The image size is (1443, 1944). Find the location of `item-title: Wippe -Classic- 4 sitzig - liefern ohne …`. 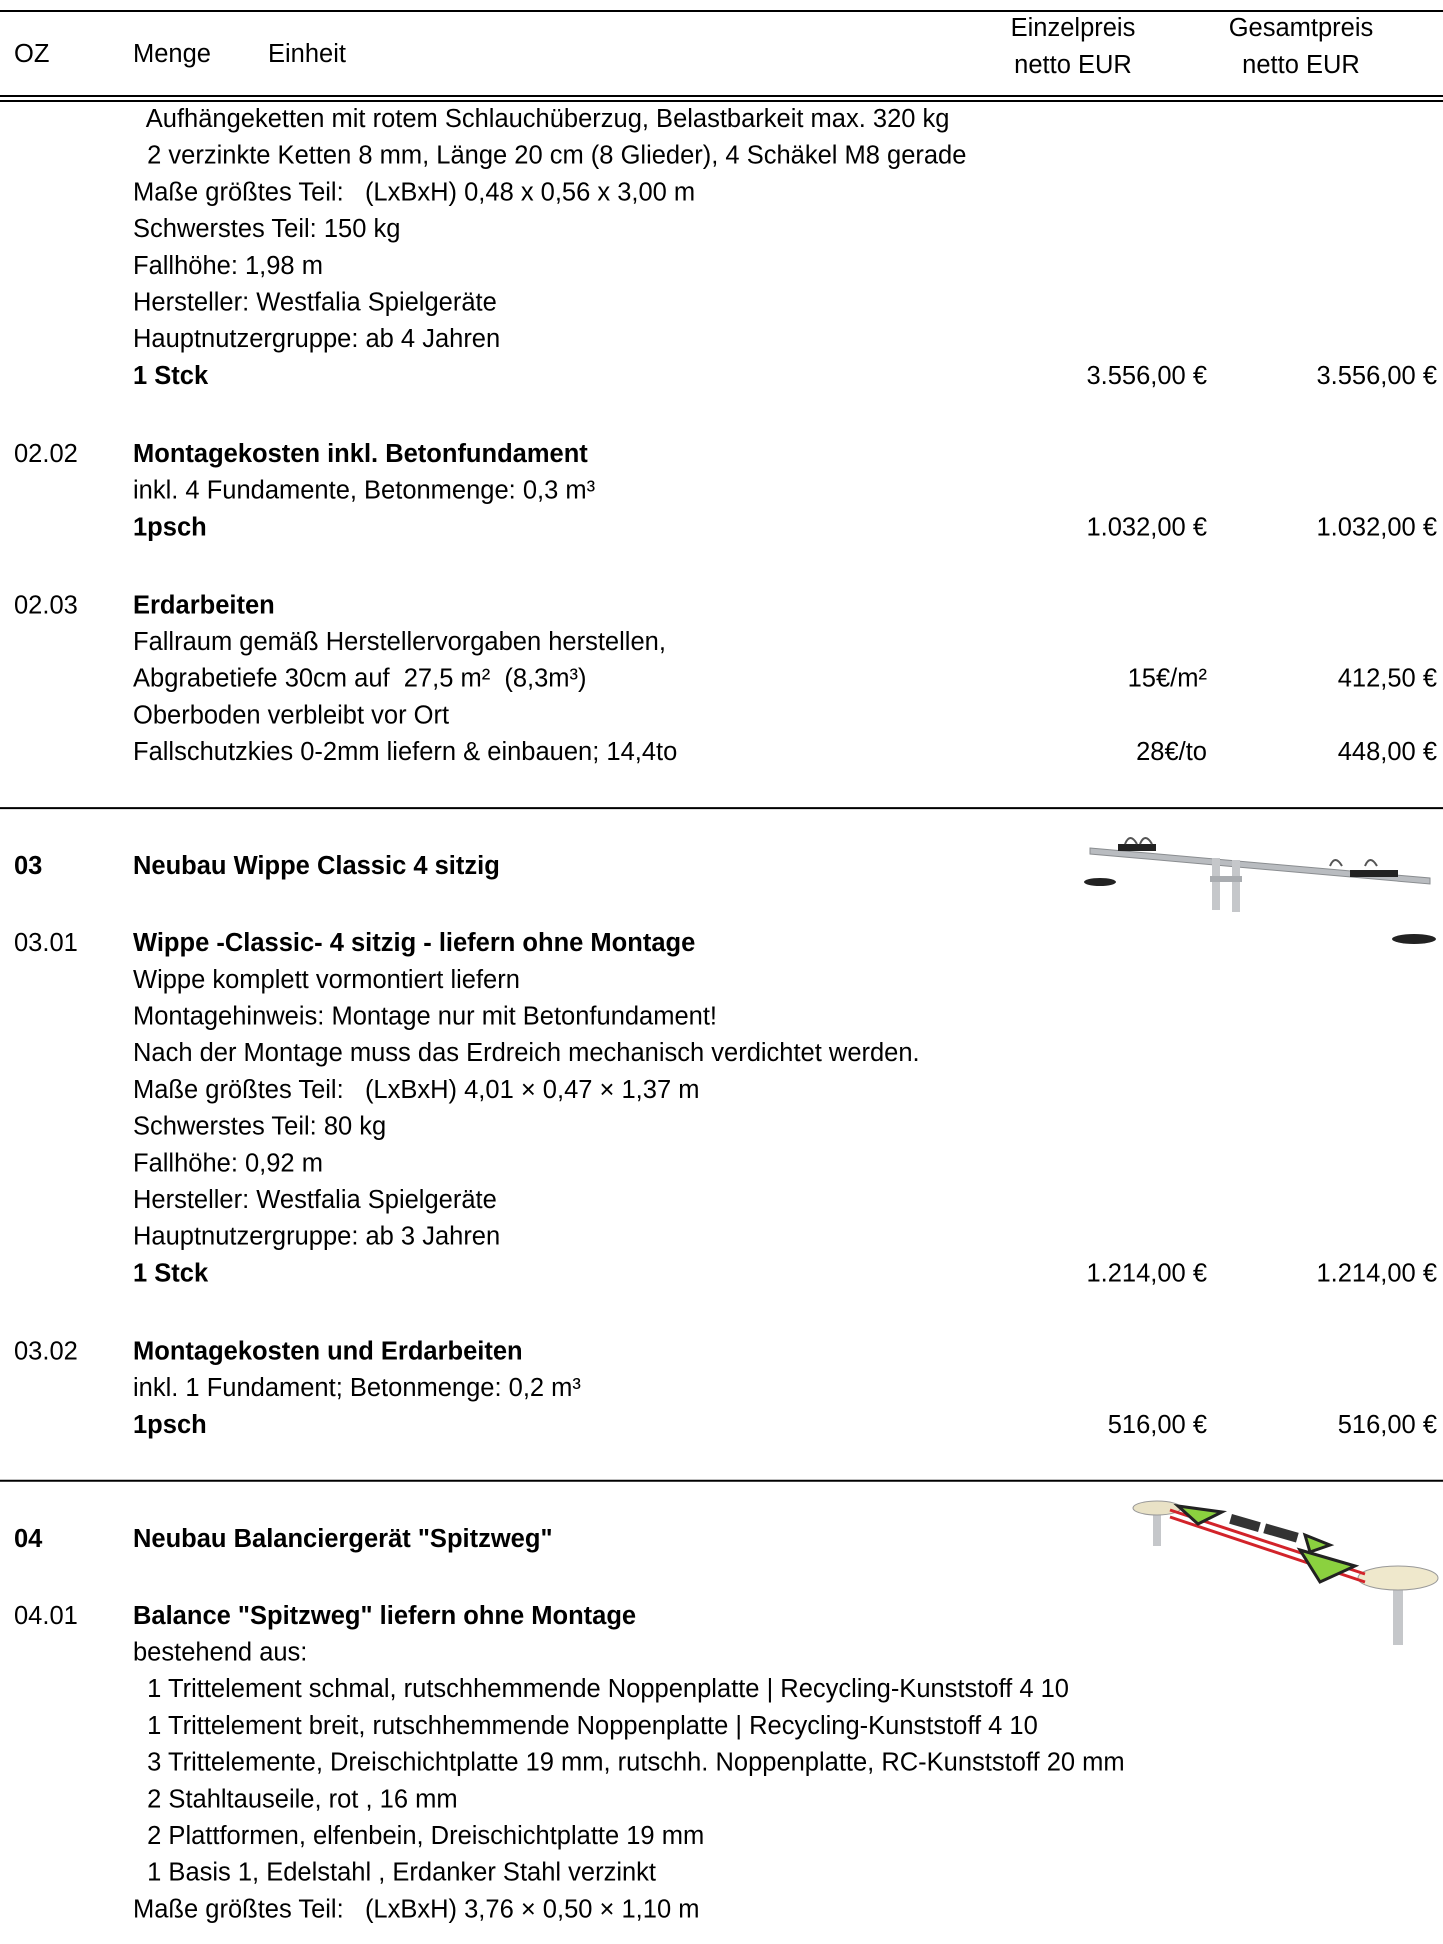

item-title: Wippe -Classic- 4 sitzig - liefern ohne … is located at coordinates (414, 943).